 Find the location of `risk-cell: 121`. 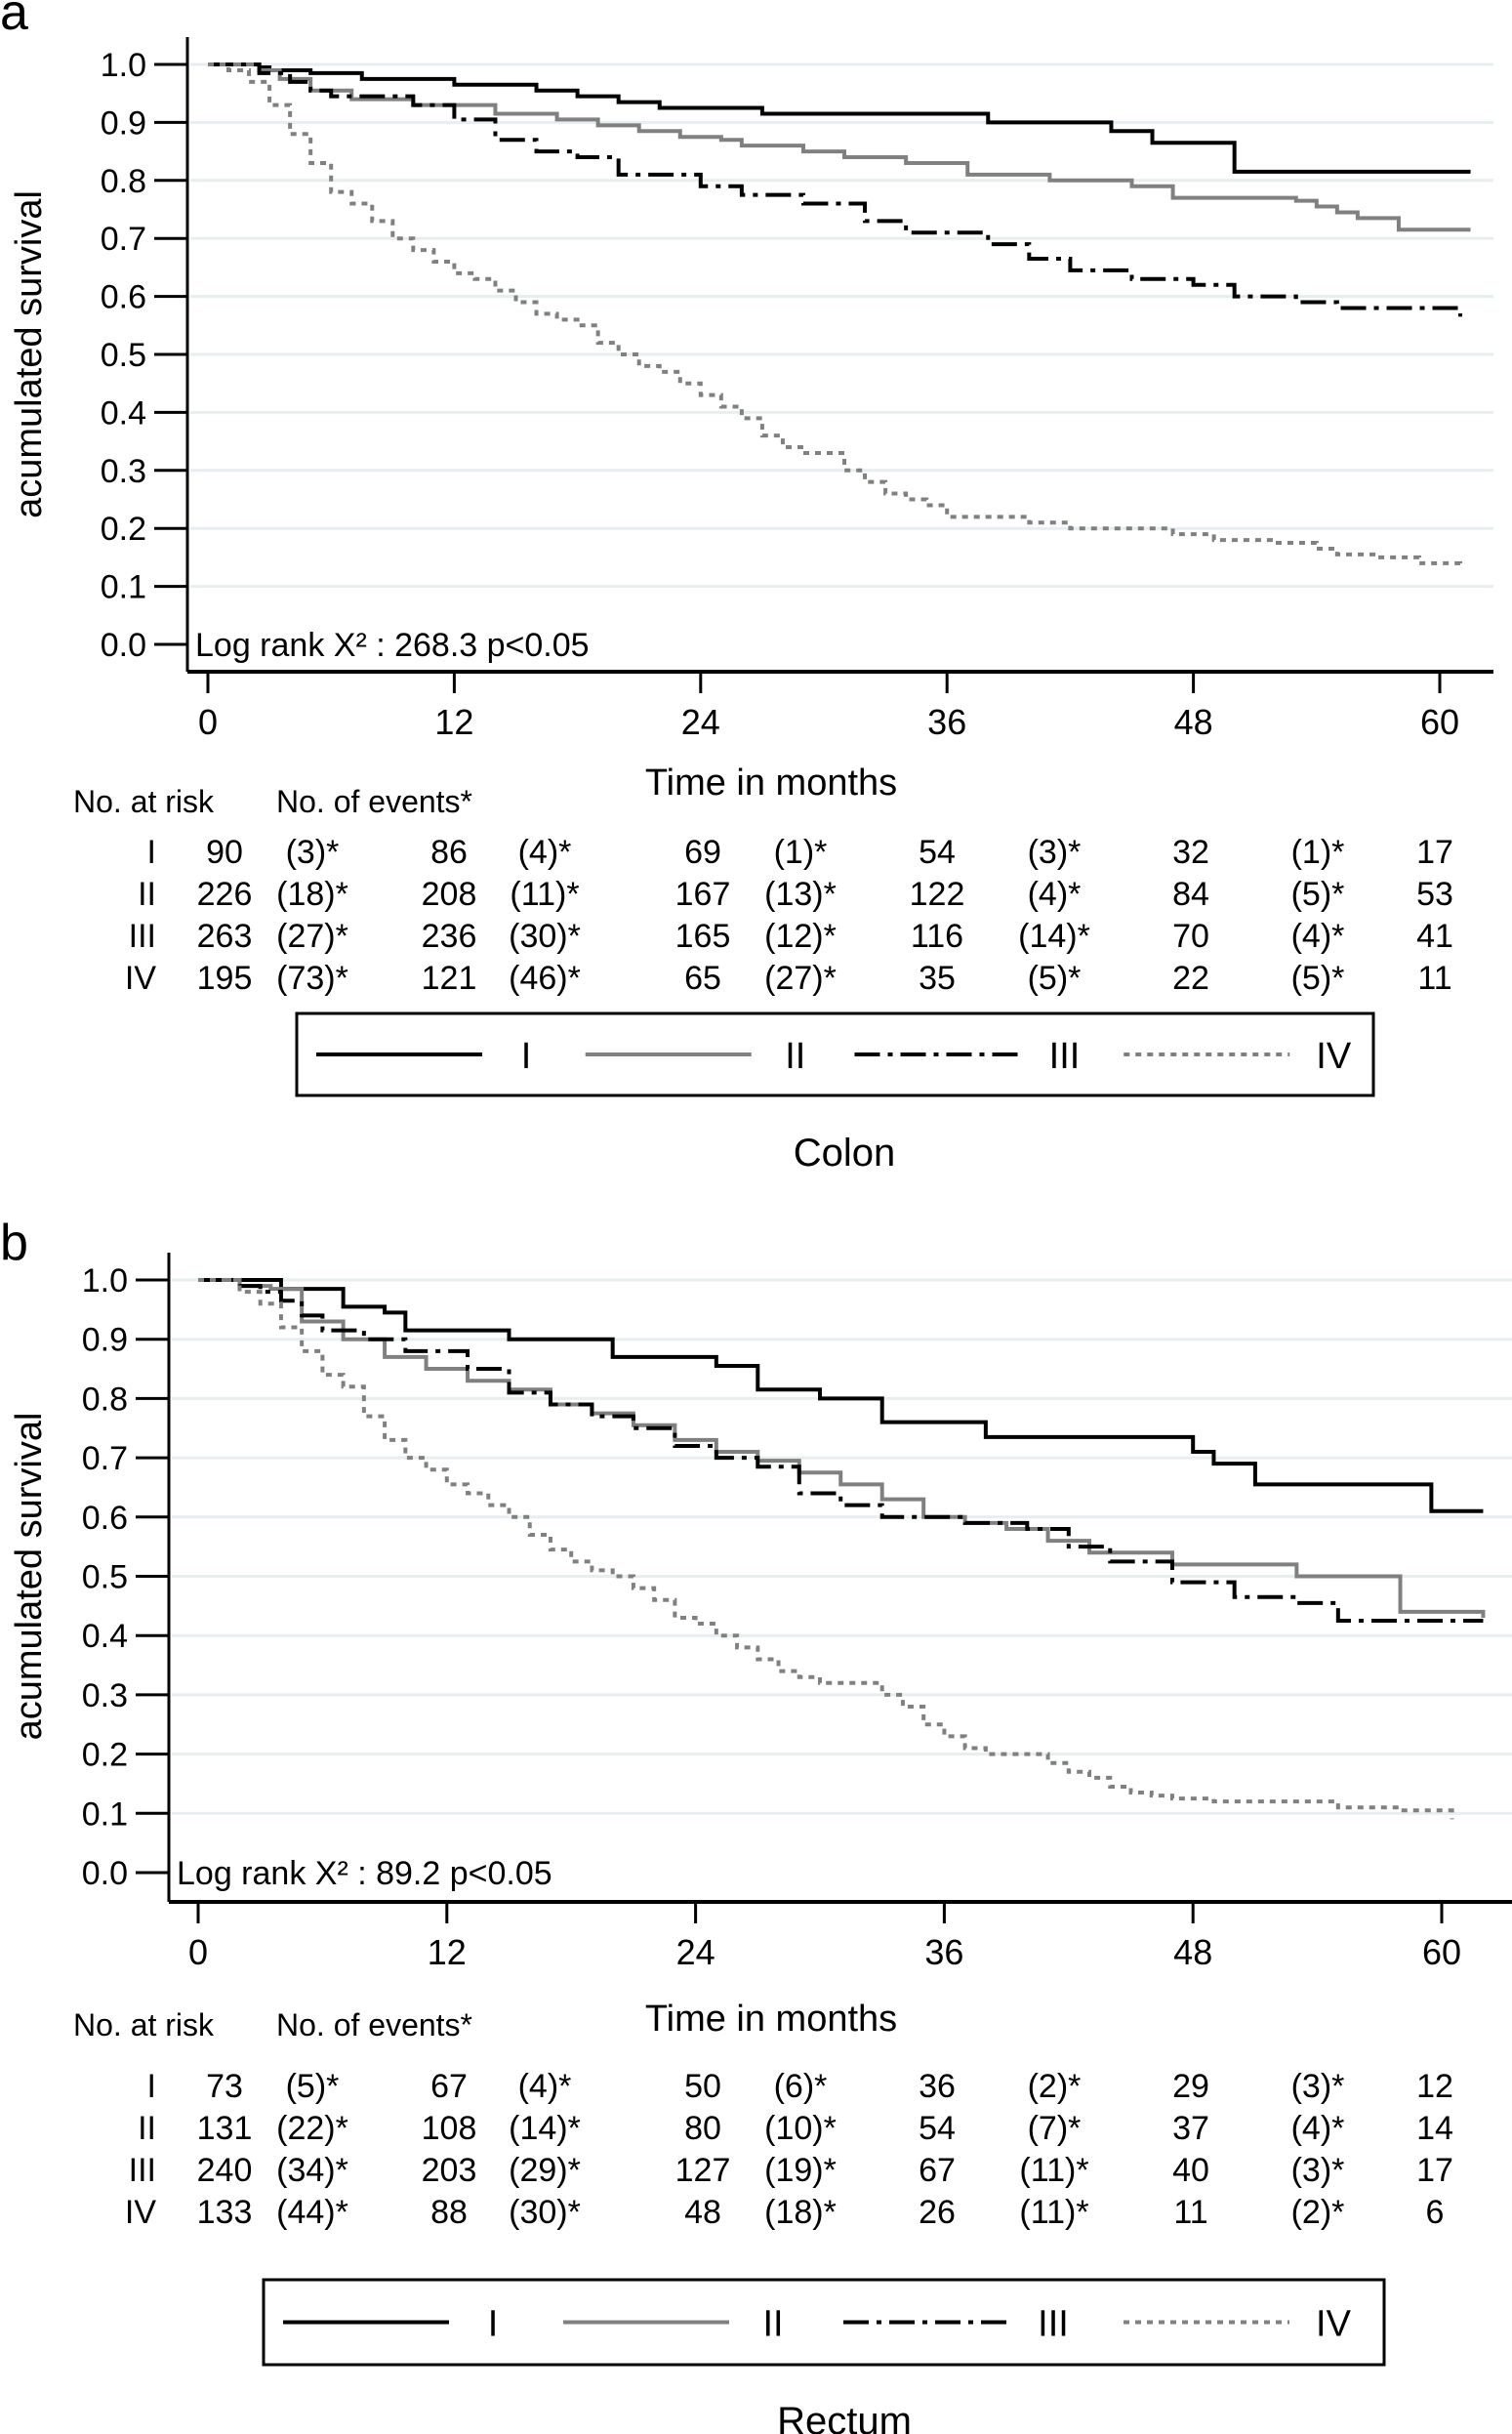

risk-cell: 121 is located at coordinates (449, 979).